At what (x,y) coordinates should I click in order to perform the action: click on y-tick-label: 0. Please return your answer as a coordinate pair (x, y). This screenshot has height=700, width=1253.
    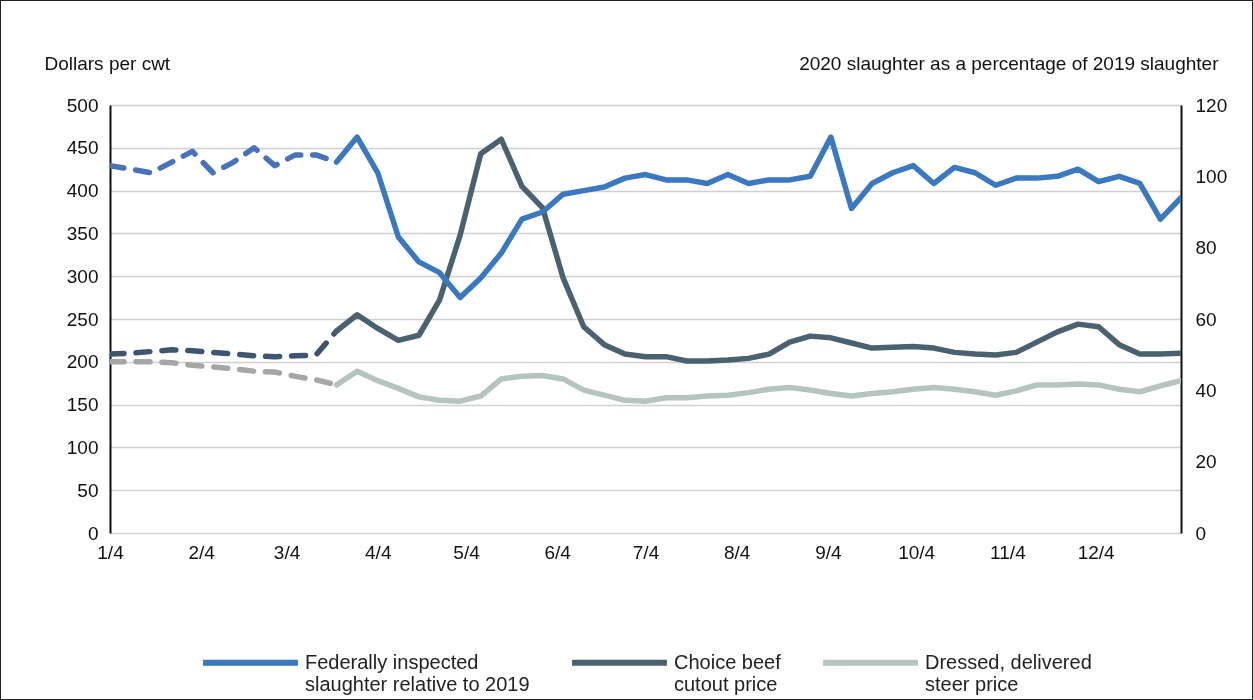
    Looking at the image, I should click on (93, 533).